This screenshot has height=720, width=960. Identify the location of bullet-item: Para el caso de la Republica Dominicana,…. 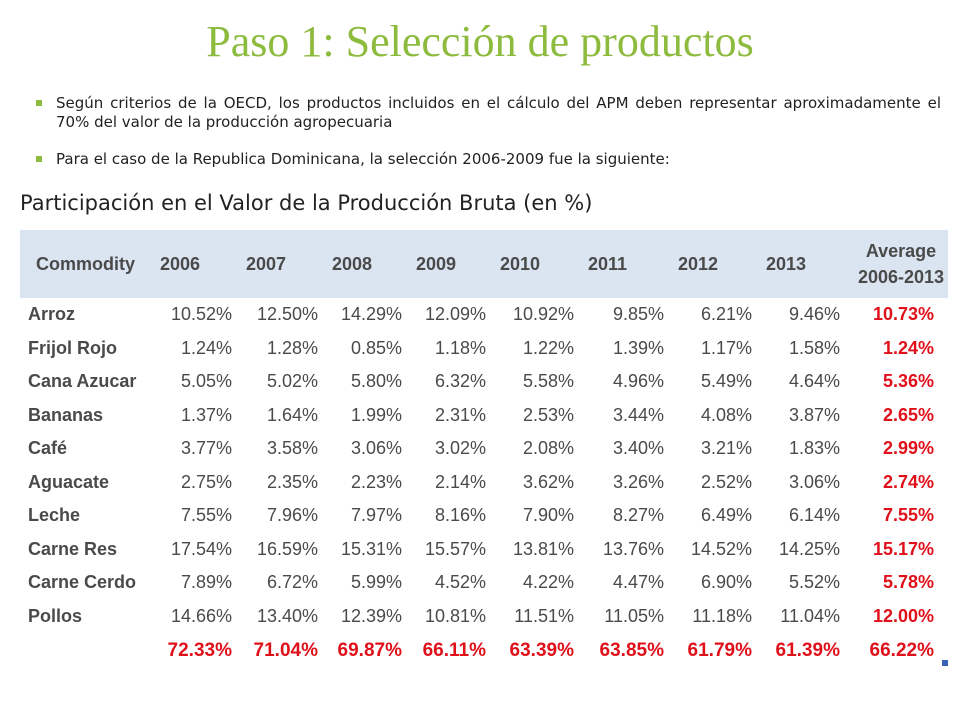
(488, 159).